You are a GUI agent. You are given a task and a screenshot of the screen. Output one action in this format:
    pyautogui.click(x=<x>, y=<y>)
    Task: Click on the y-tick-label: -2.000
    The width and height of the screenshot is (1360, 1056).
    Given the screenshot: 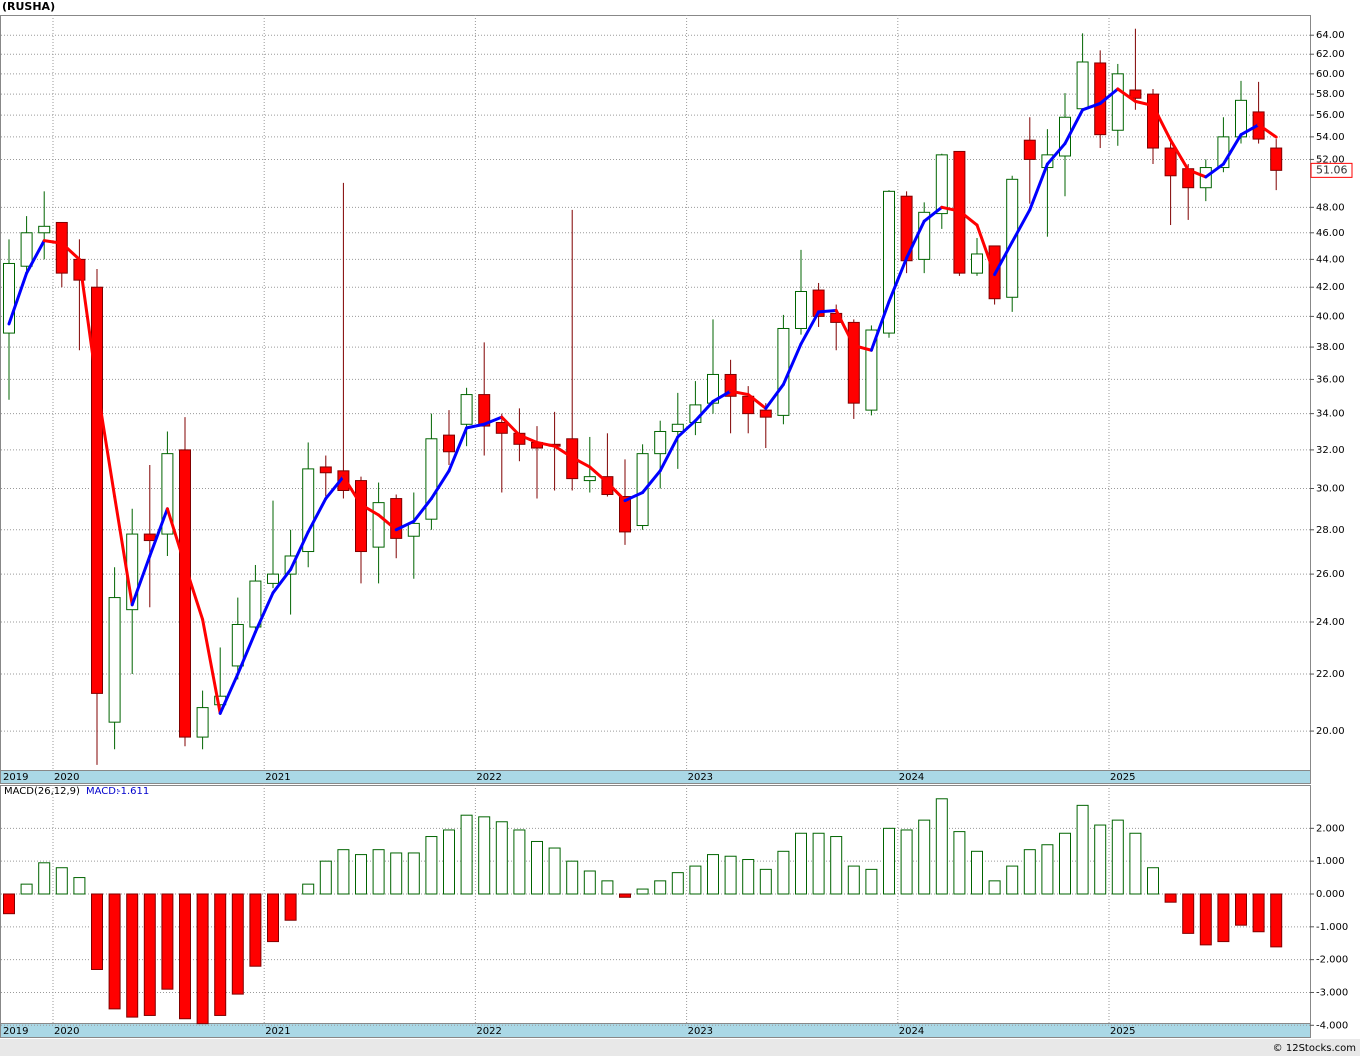 What is the action you would take?
    pyautogui.click(x=1332, y=960)
    